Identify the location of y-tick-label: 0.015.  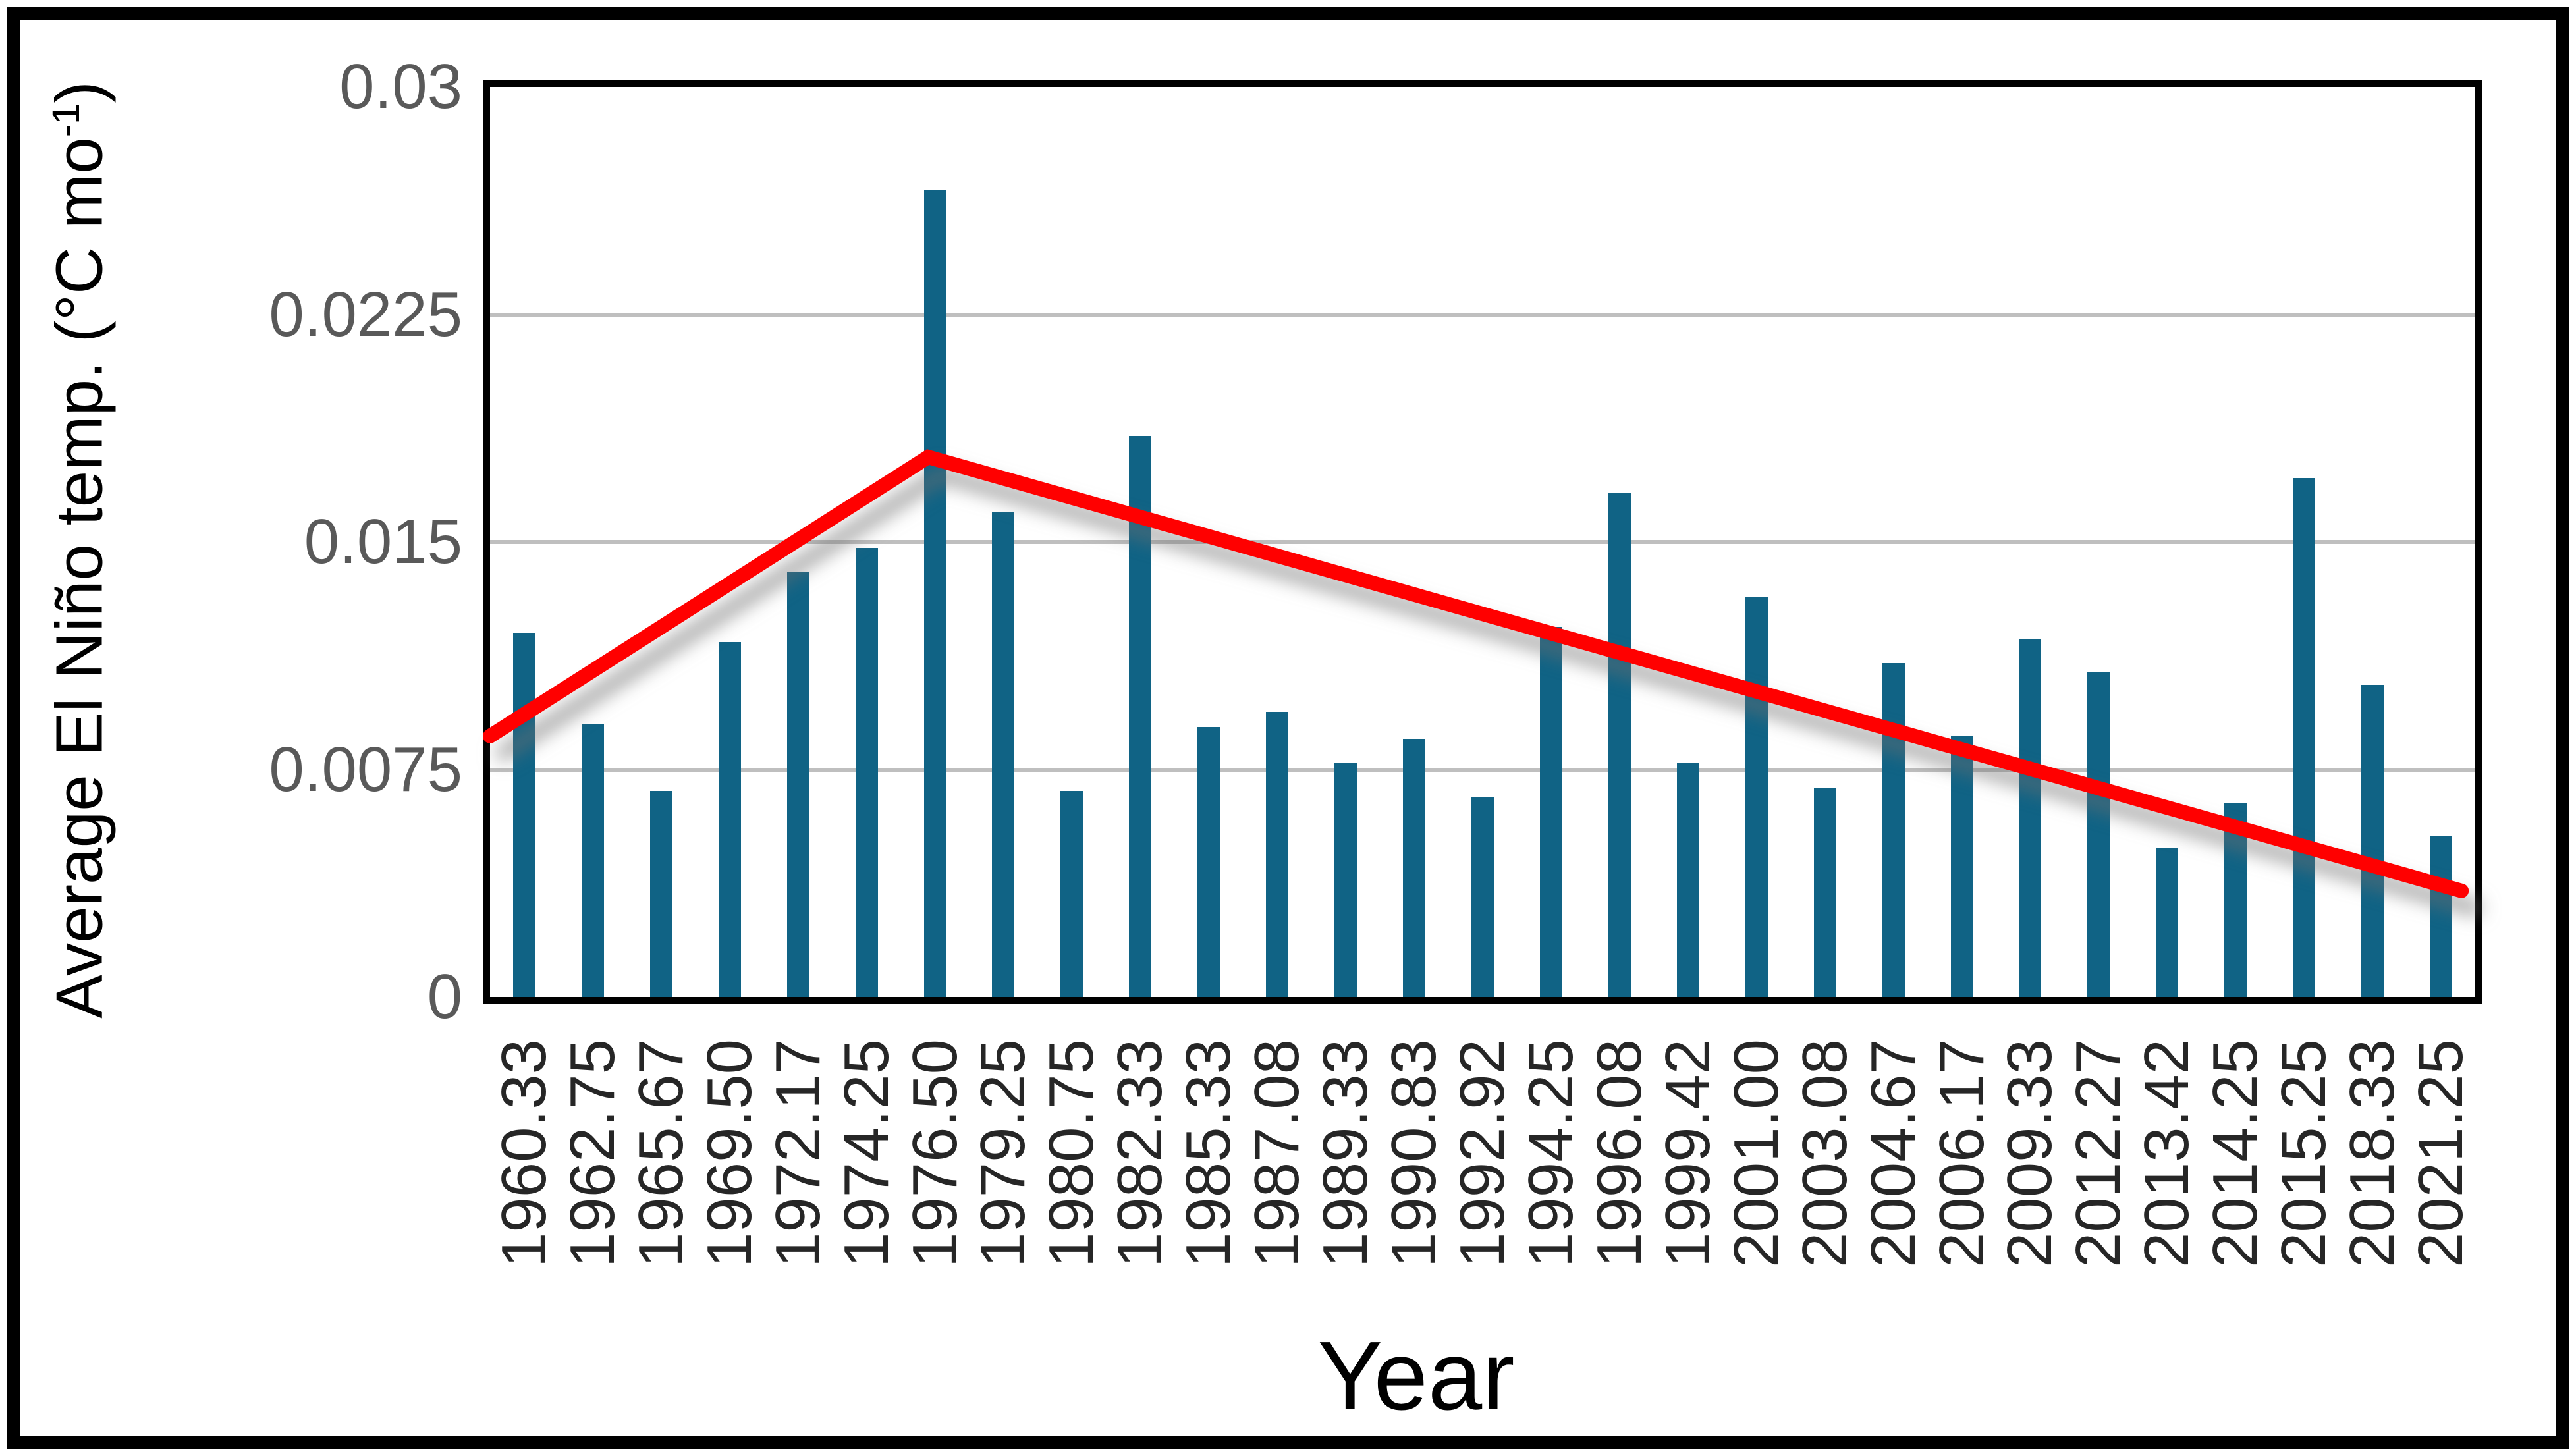
(383, 541).